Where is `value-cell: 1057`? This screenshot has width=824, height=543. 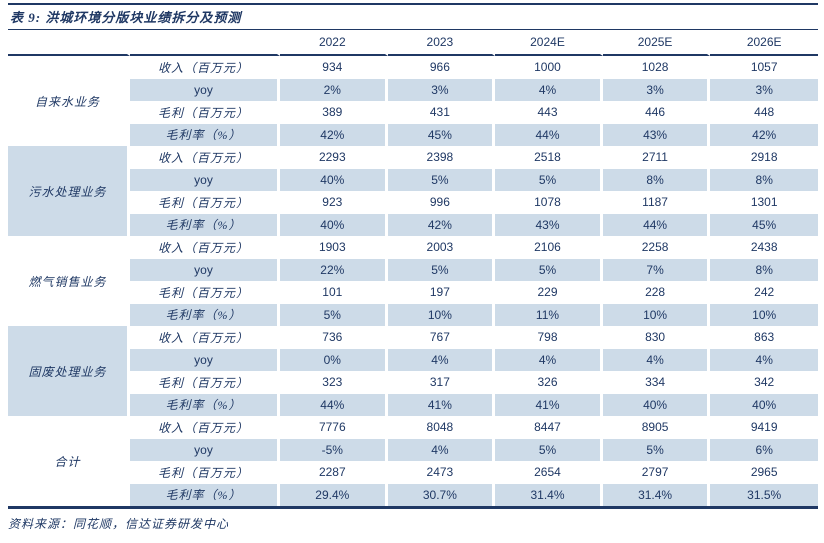
value-cell: 1057 is located at coordinates (764, 67).